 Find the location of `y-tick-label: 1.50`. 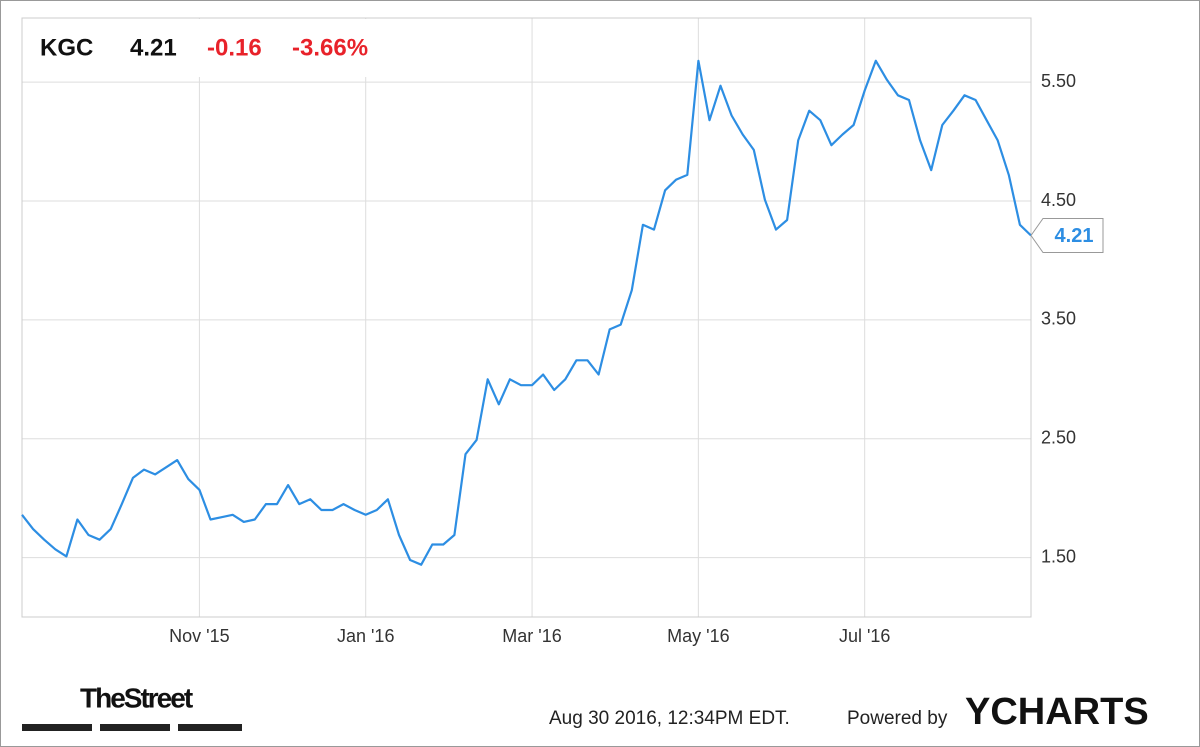

y-tick-label: 1.50 is located at coordinates (1058, 556).